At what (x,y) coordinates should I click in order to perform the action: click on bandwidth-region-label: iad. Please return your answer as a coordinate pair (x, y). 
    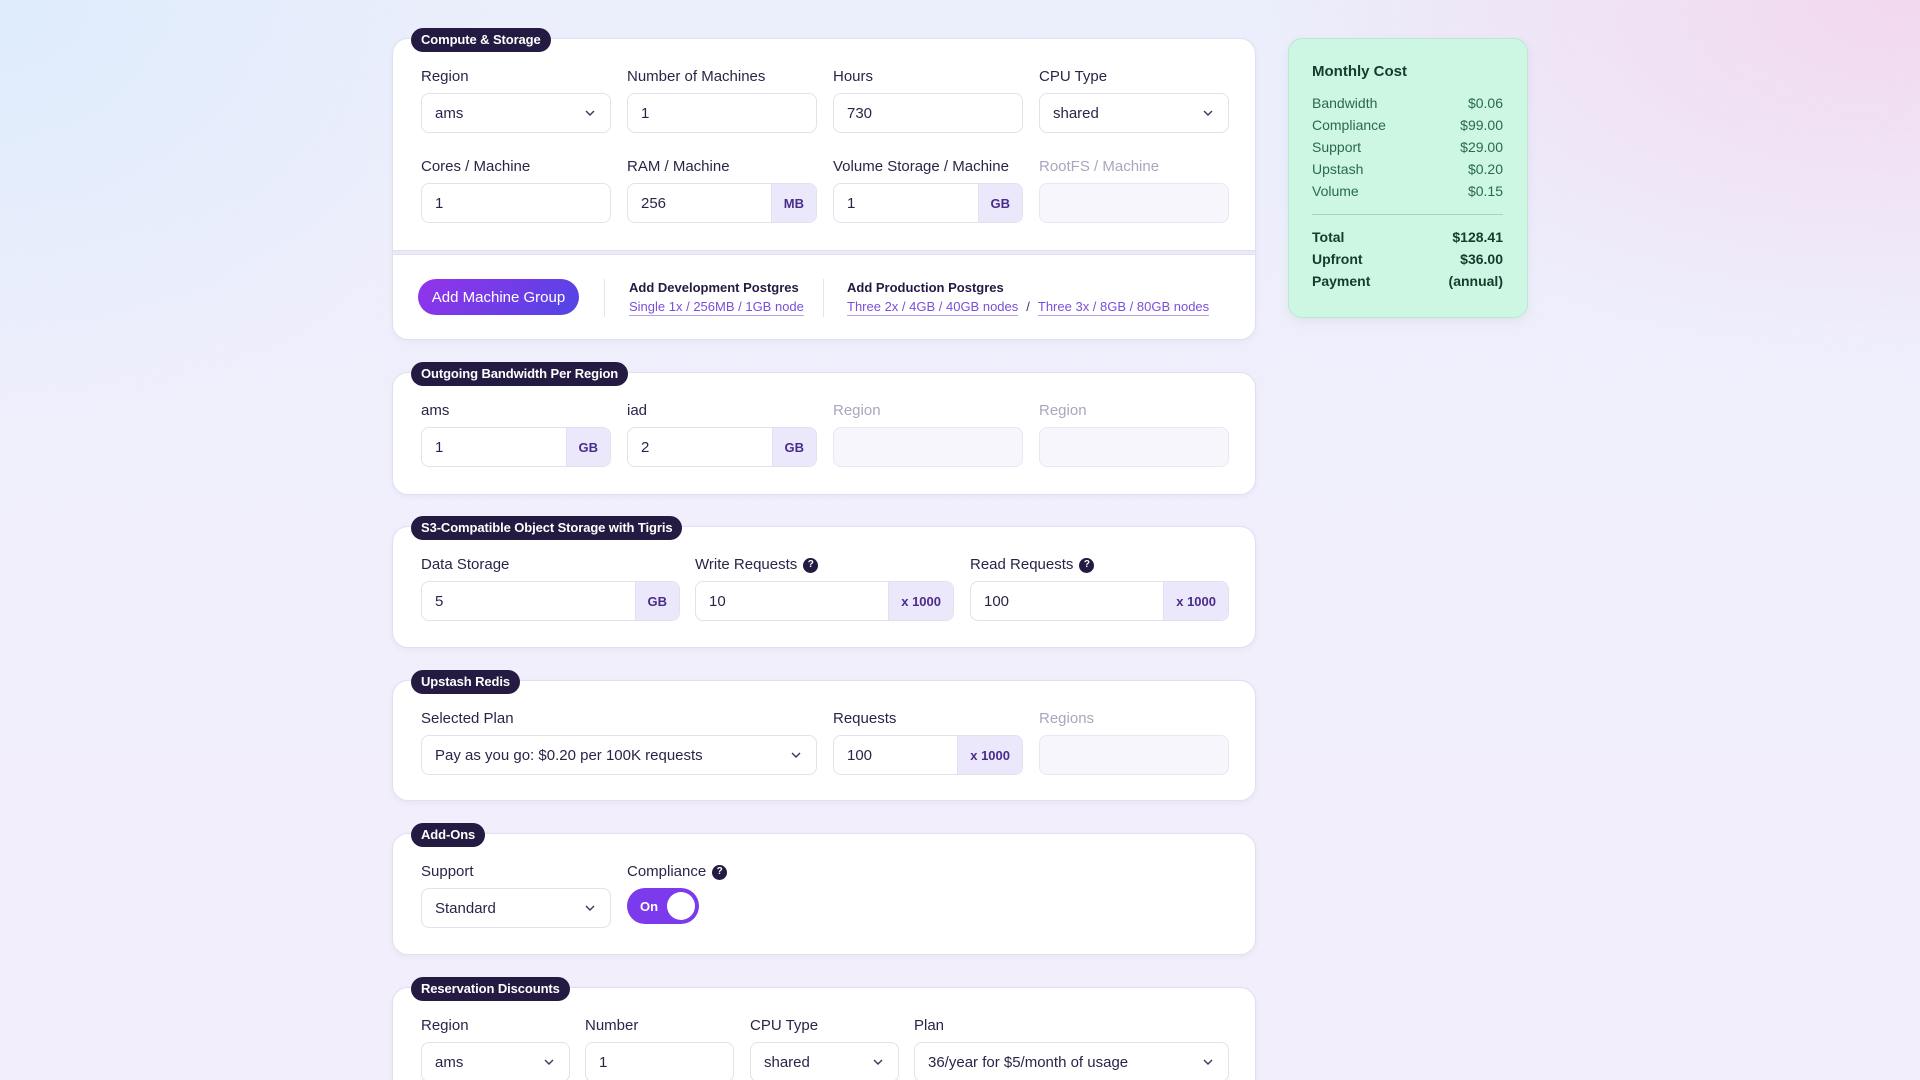
    Looking at the image, I should click on (637, 410).